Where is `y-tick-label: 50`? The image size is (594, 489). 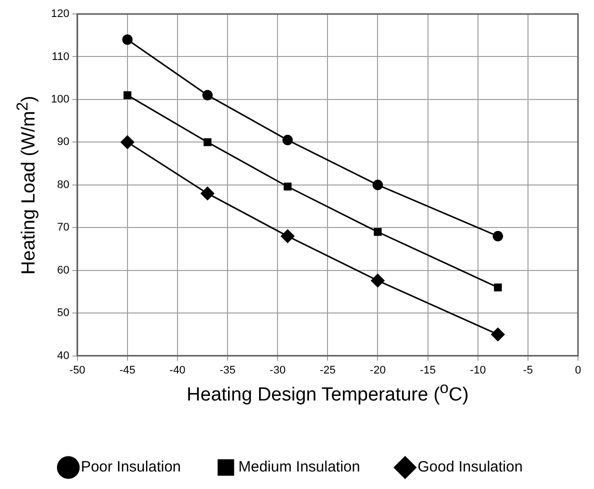 y-tick-label: 50 is located at coordinates (63, 313).